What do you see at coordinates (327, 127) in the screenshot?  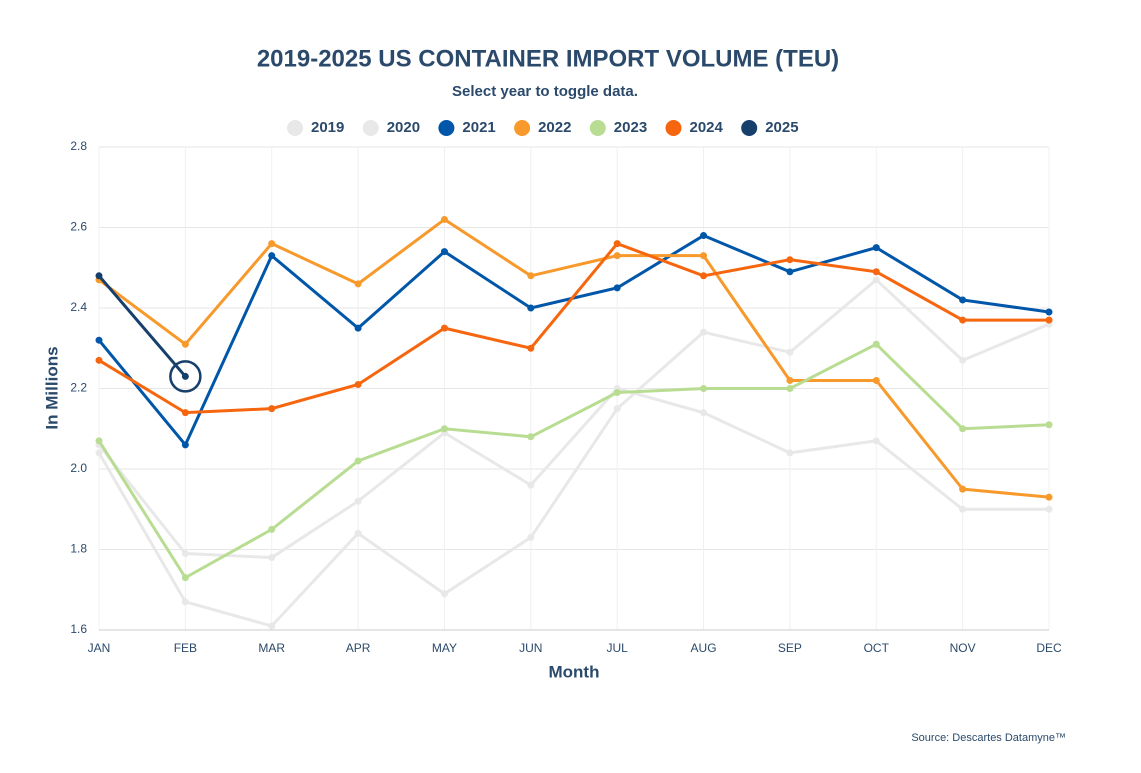 I see `legend-label: 2019` at bounding box center [327, 127].